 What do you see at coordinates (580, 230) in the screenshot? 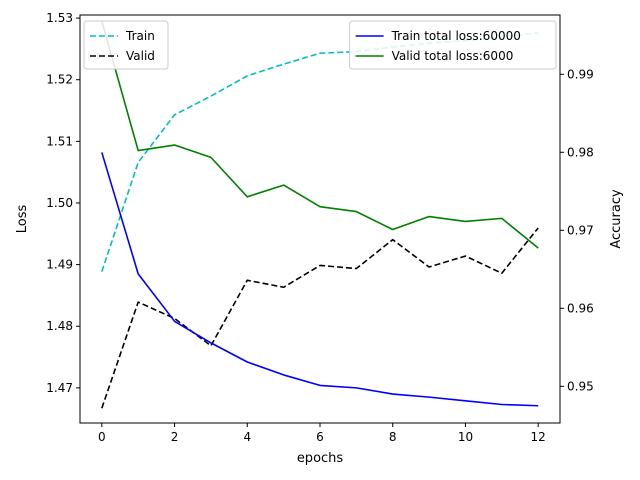
I see `y-right-tick-label: 0.97` at bounding box center [580, 230].